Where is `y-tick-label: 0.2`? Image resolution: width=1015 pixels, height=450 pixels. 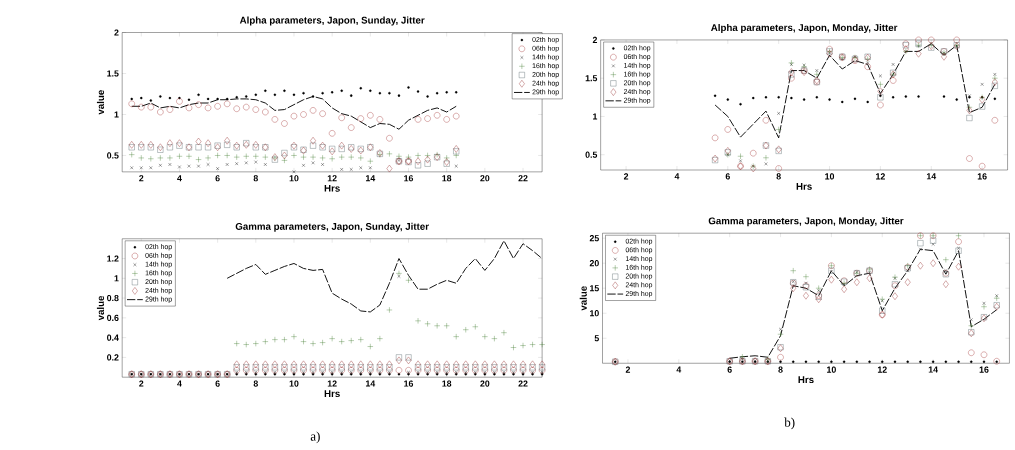 y-tick-label: 0.2 is located at coordinates (113, 357).